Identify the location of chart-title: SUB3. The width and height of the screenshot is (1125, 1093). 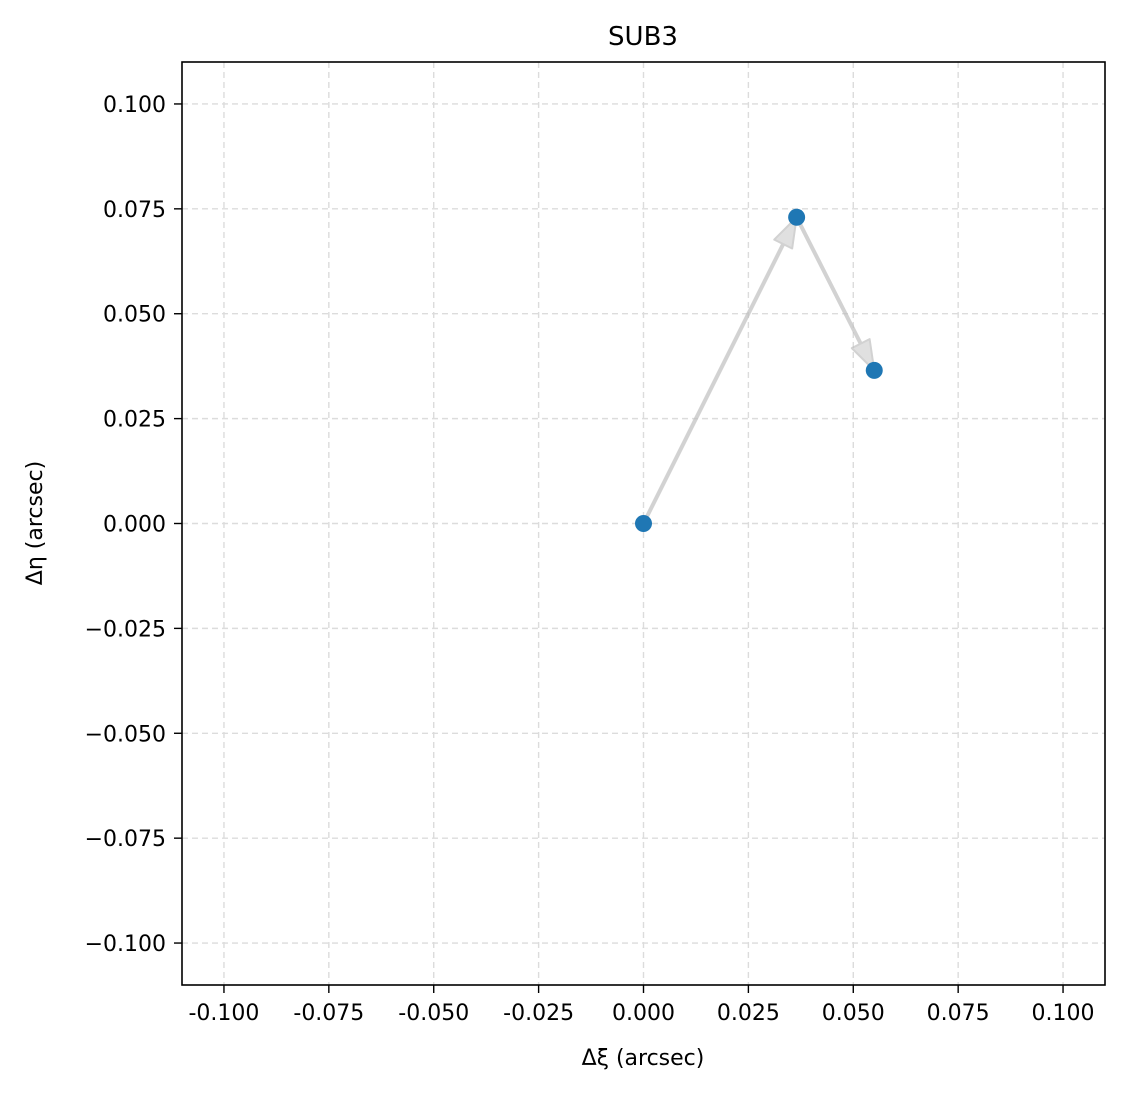
(643, 37).